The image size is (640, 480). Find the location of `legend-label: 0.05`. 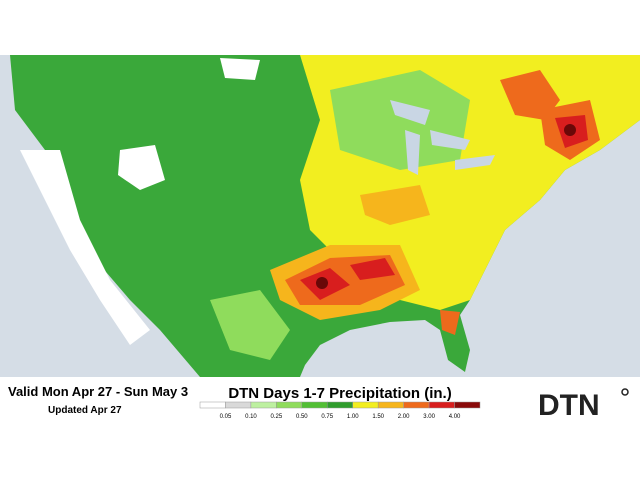

legend-label: 0.05 is located at coordinates (226, 417).